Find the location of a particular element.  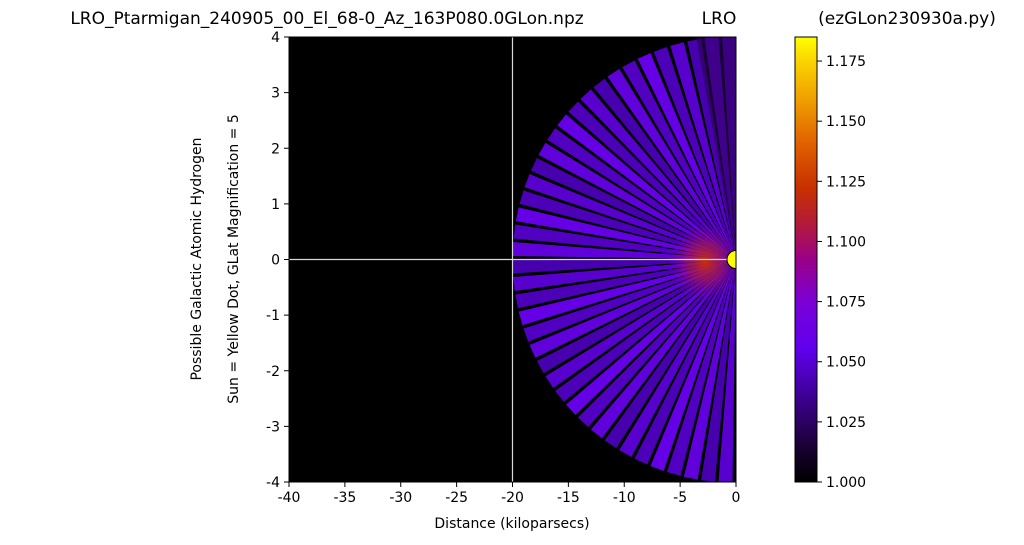

colorbar-tick-label: 1.075 is located at coordinates (846, 303).